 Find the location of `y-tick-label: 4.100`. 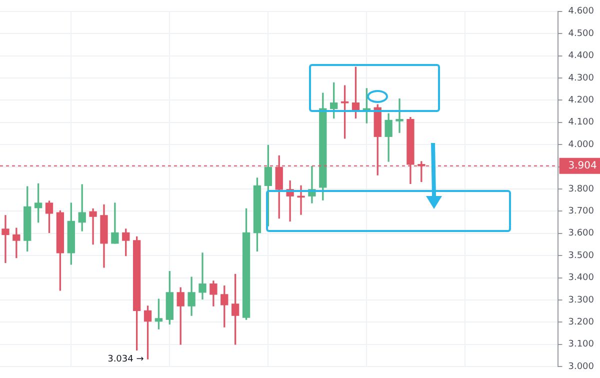

y-tick-label: 4.100 is located at coordinates (581, 123).